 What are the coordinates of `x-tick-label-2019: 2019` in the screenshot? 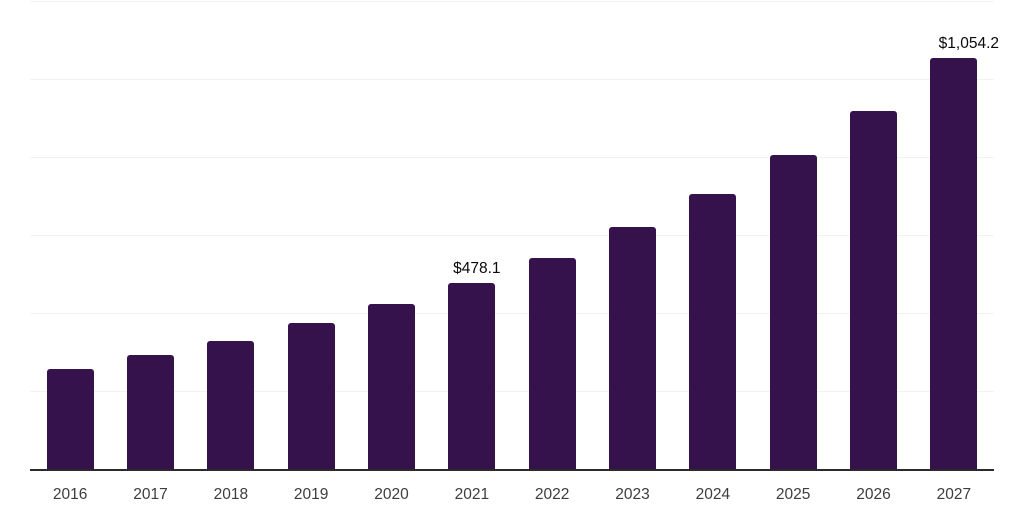 It's located at (311, 494).